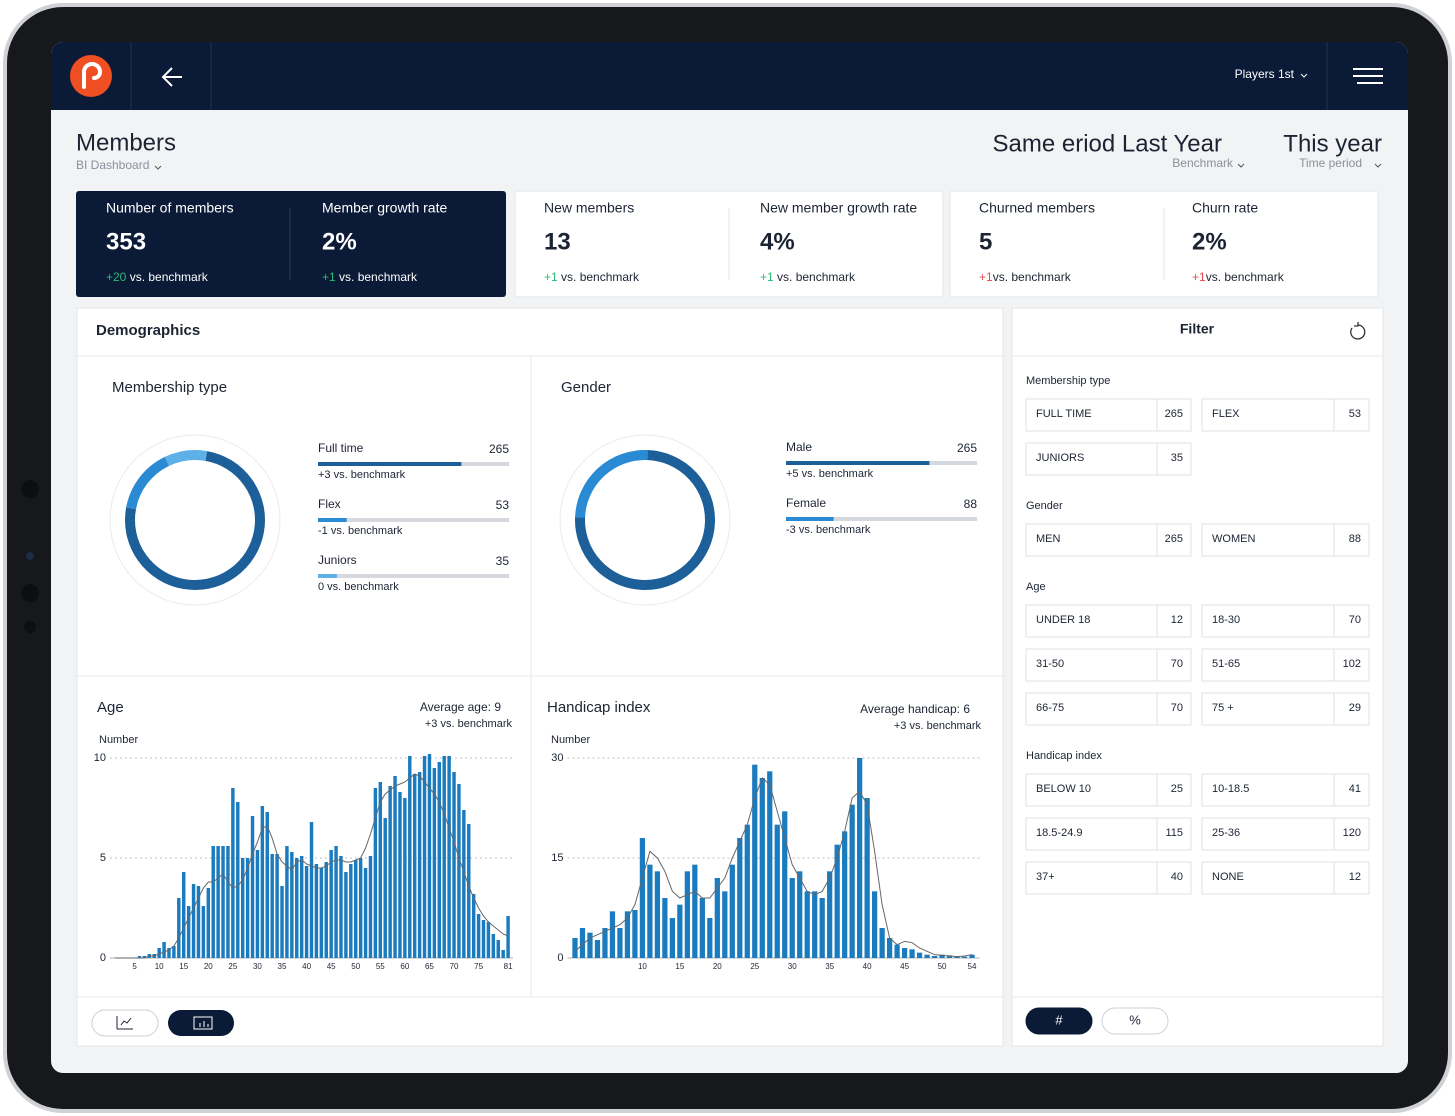  I want to click on delta-value: +1, so click(551, 277).